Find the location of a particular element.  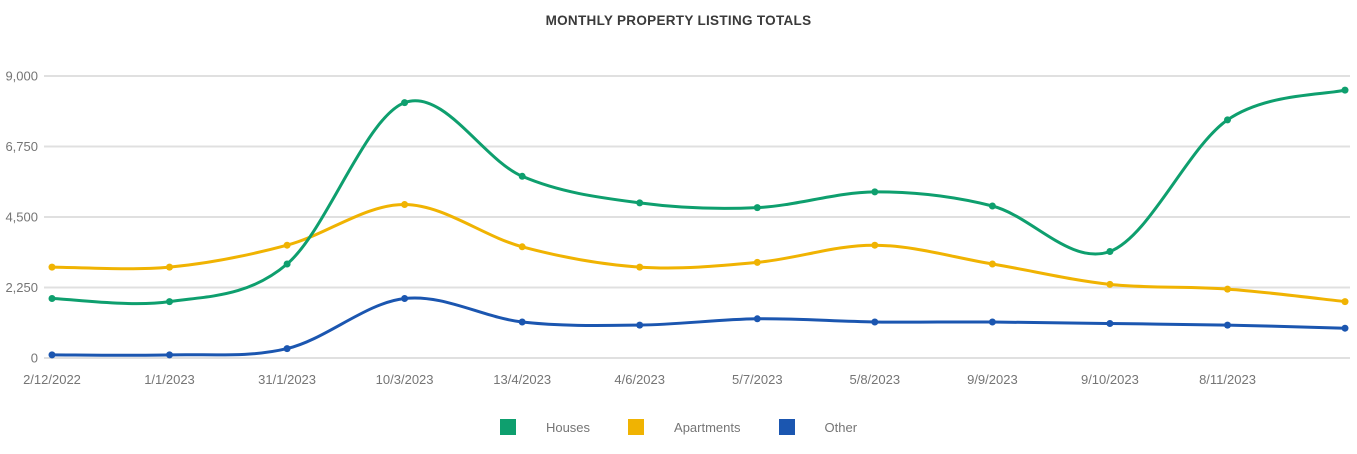

x-tick-label: 2/12/2022 is located at coordinates (52, 379).